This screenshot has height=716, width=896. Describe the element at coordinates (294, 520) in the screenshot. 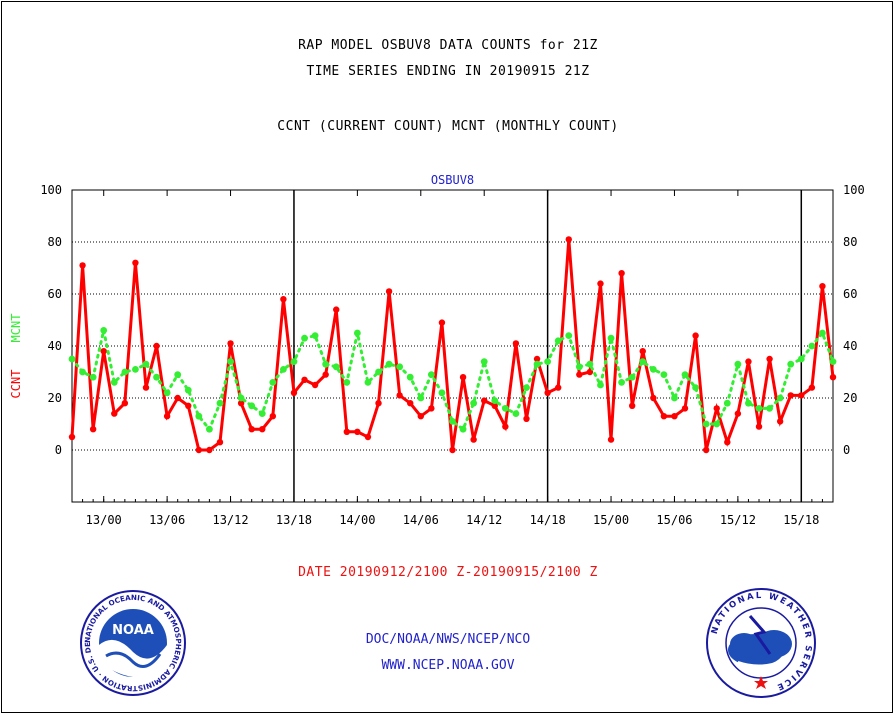

I see `x-tick-label: 13/18` at that location.